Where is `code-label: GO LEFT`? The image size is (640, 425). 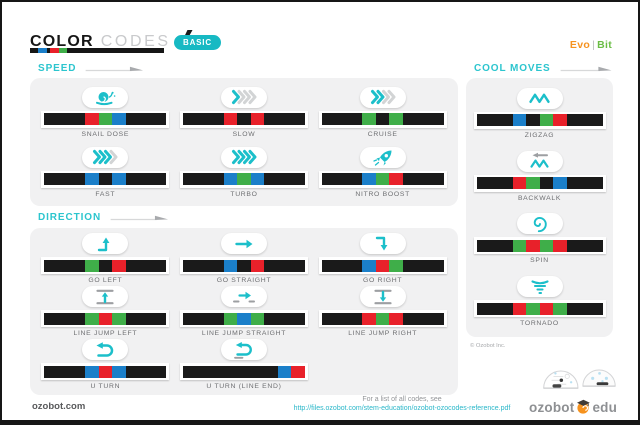
code-label: GO LEFT is located at coordinates (105, 280).